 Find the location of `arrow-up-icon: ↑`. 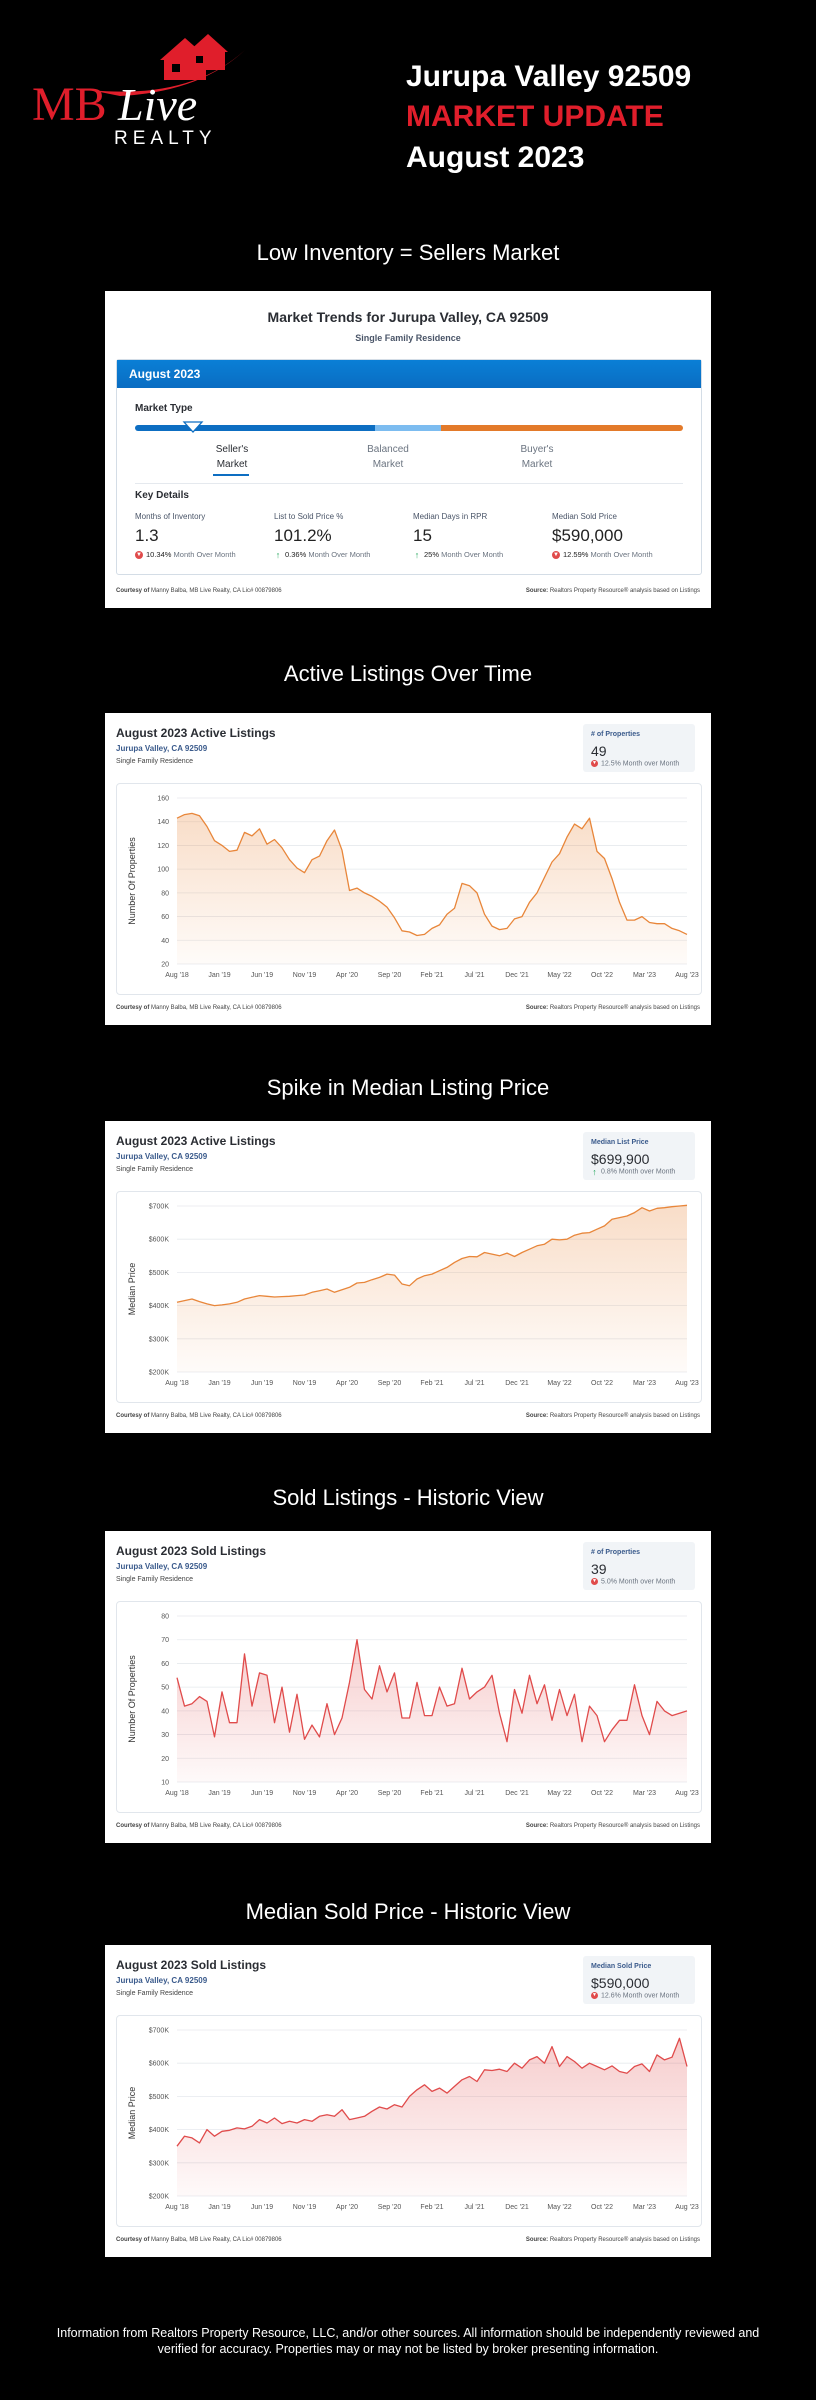

arrow-up-icon: ↑ is located at coordinates (278, 555).